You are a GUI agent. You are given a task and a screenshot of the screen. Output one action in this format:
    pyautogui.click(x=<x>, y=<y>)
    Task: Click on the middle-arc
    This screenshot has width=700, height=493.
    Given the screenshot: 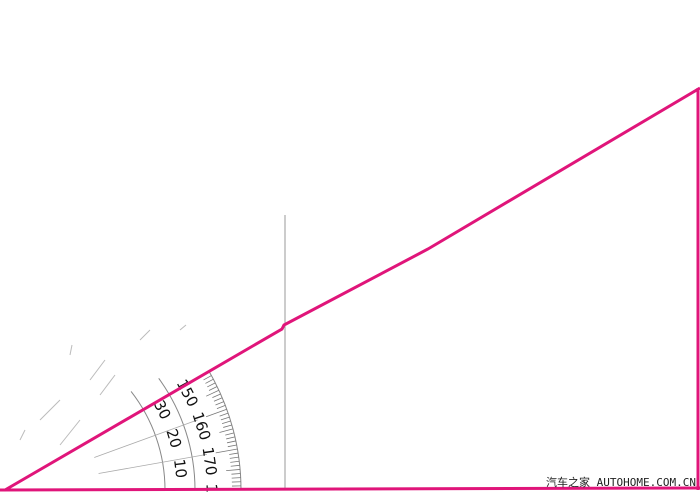 What is the action you would take?
    pyautogui.click(x=177, y=434)
    